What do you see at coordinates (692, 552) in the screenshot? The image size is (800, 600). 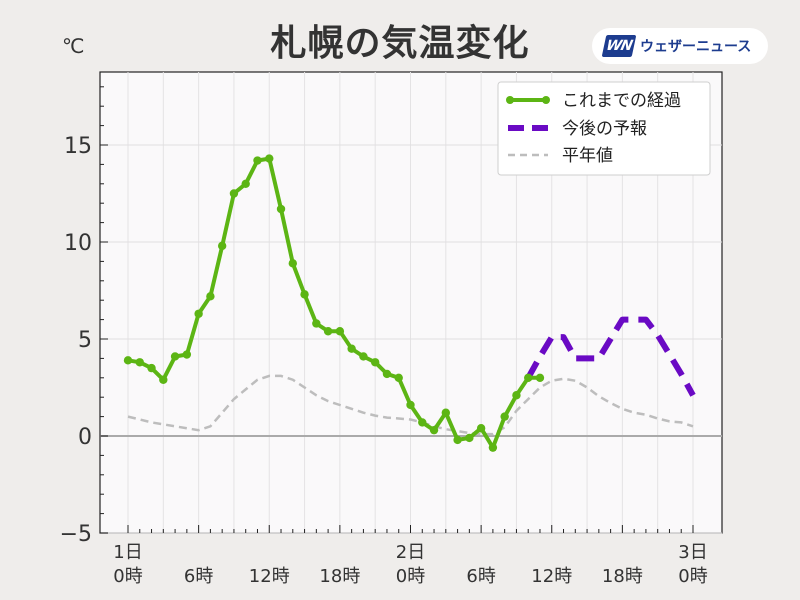 I see `x-tick-label-day: 3日` at bounding box center [692, 552].